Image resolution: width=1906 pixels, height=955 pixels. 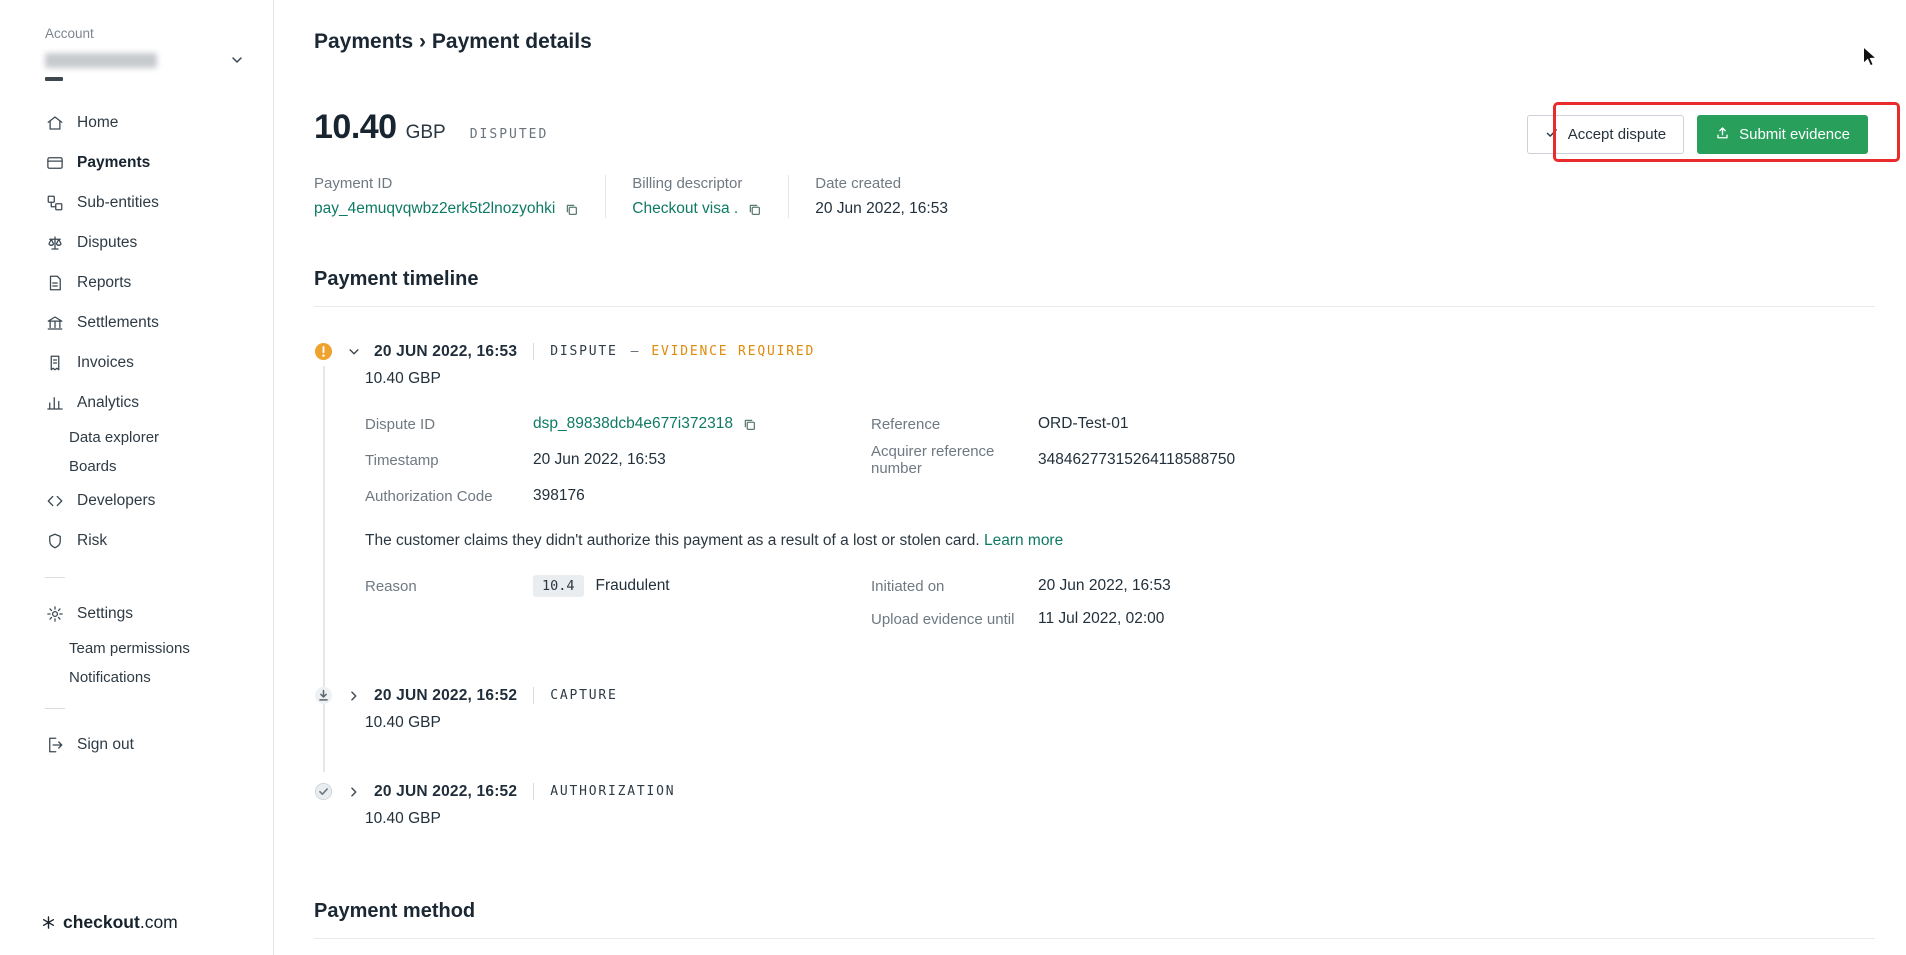 I want to click on account-name-redacted, so click(x=101, y=60).